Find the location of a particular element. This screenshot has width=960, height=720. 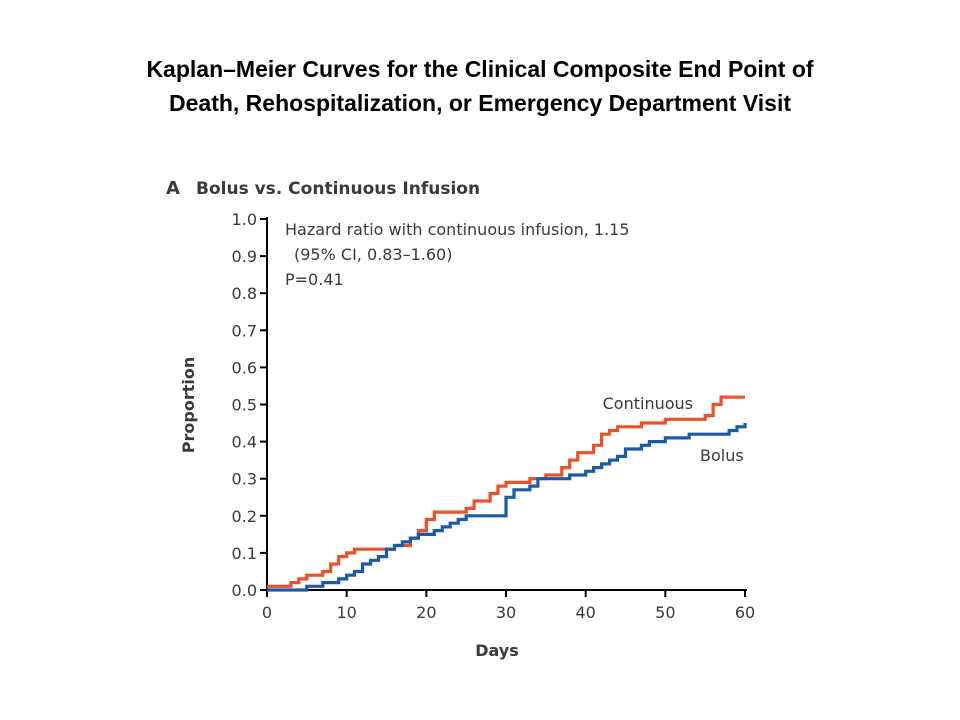

series-layer is located at coordinates (507, 493).